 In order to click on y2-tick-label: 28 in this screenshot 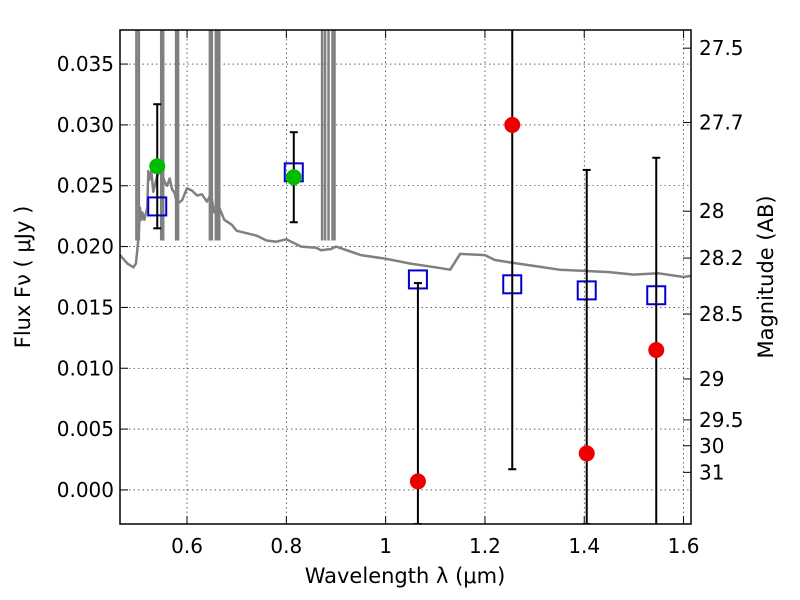, I will do `click(711, 211)`.